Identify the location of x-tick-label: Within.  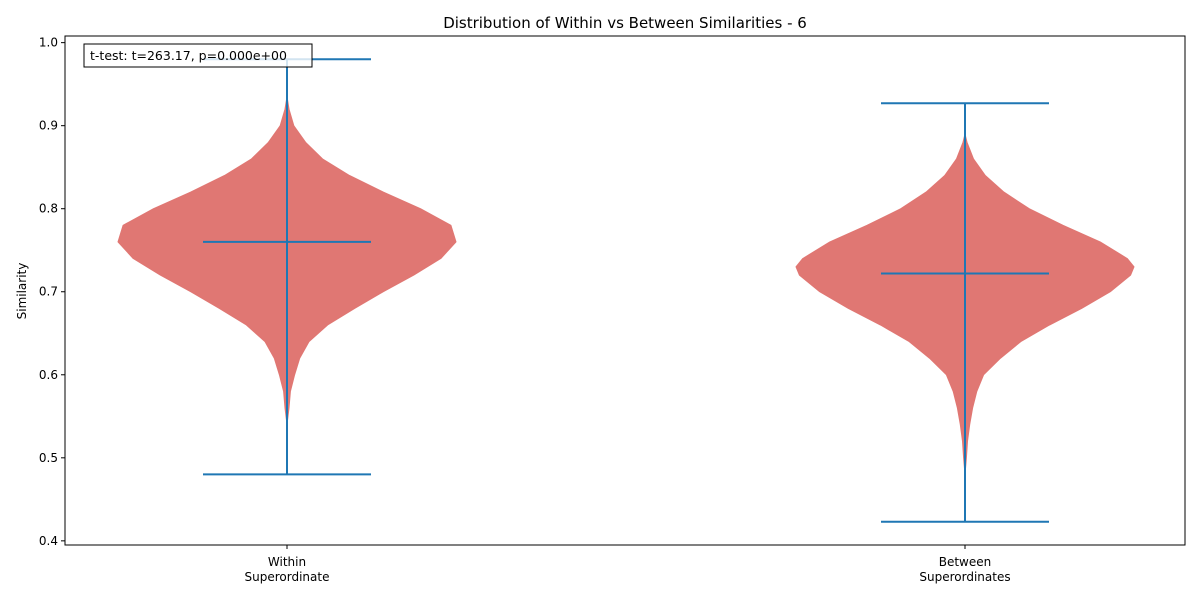
(287, 562).